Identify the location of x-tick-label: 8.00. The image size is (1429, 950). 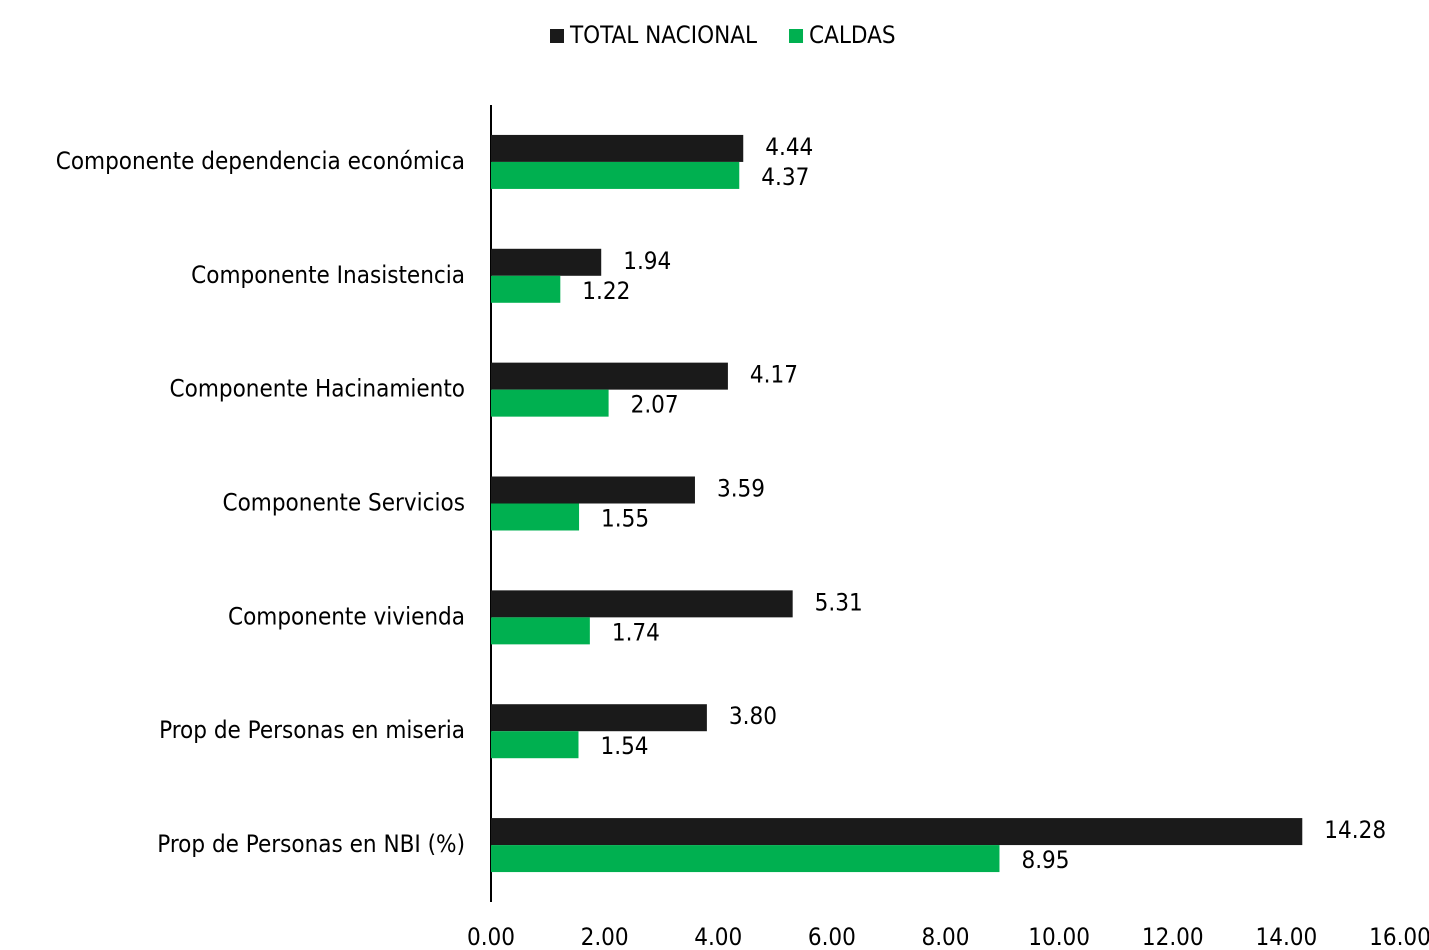
(945, 936).